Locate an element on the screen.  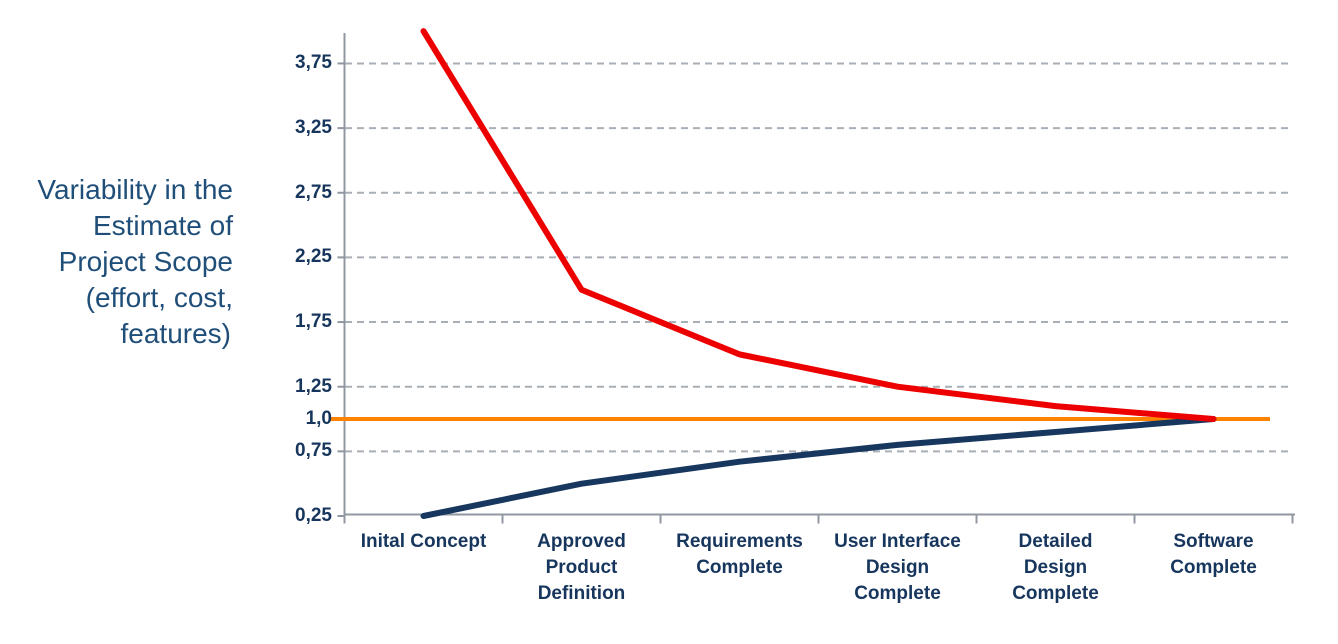
y-axis-title-line: Variability in the is located at coordinates (135, 189).